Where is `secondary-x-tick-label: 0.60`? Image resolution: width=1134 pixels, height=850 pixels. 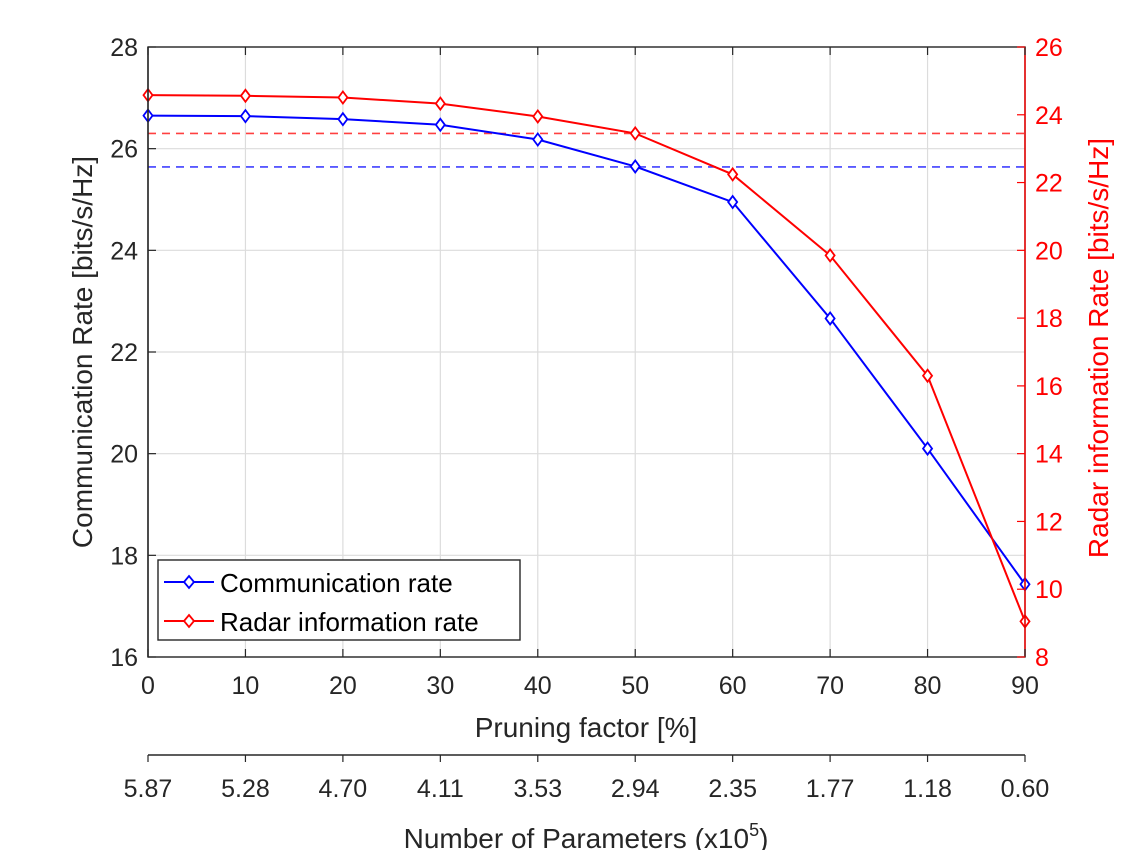 secondary-x-tick-label: 0.60 is located at coordinates (1025, 789).